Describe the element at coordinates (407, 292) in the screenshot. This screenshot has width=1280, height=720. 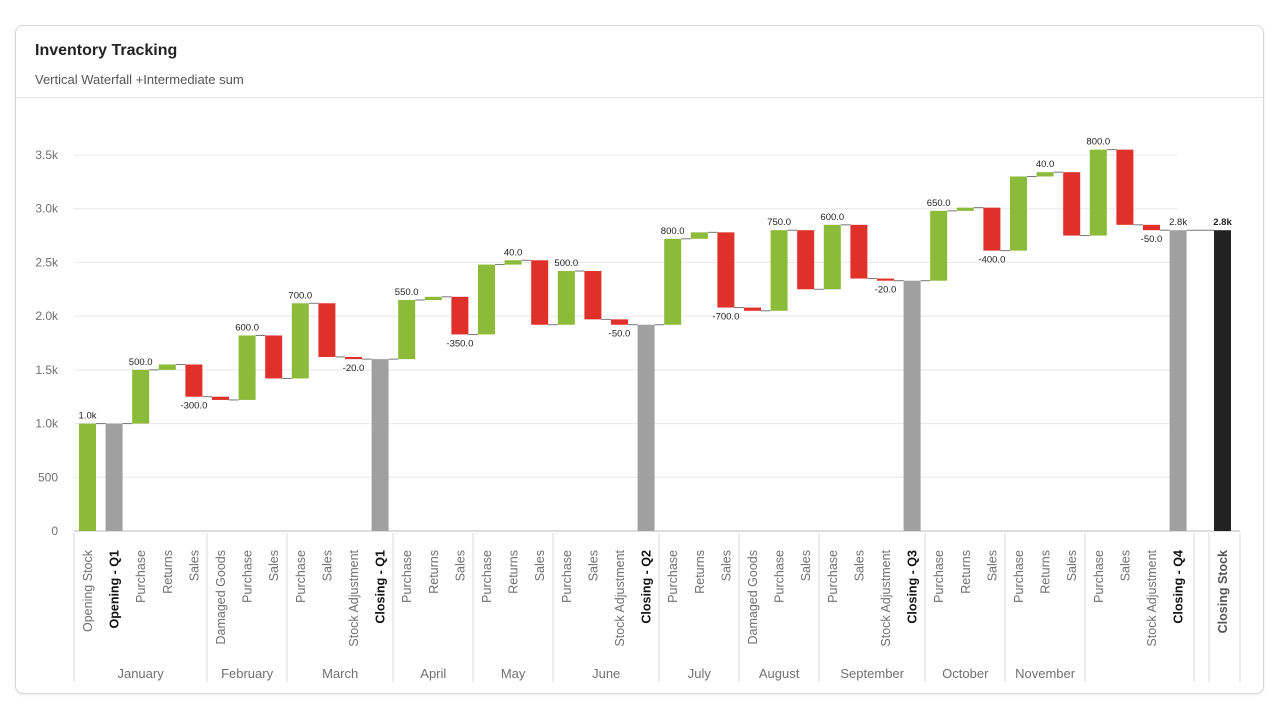
I see `data-label: 550.0` at that location.